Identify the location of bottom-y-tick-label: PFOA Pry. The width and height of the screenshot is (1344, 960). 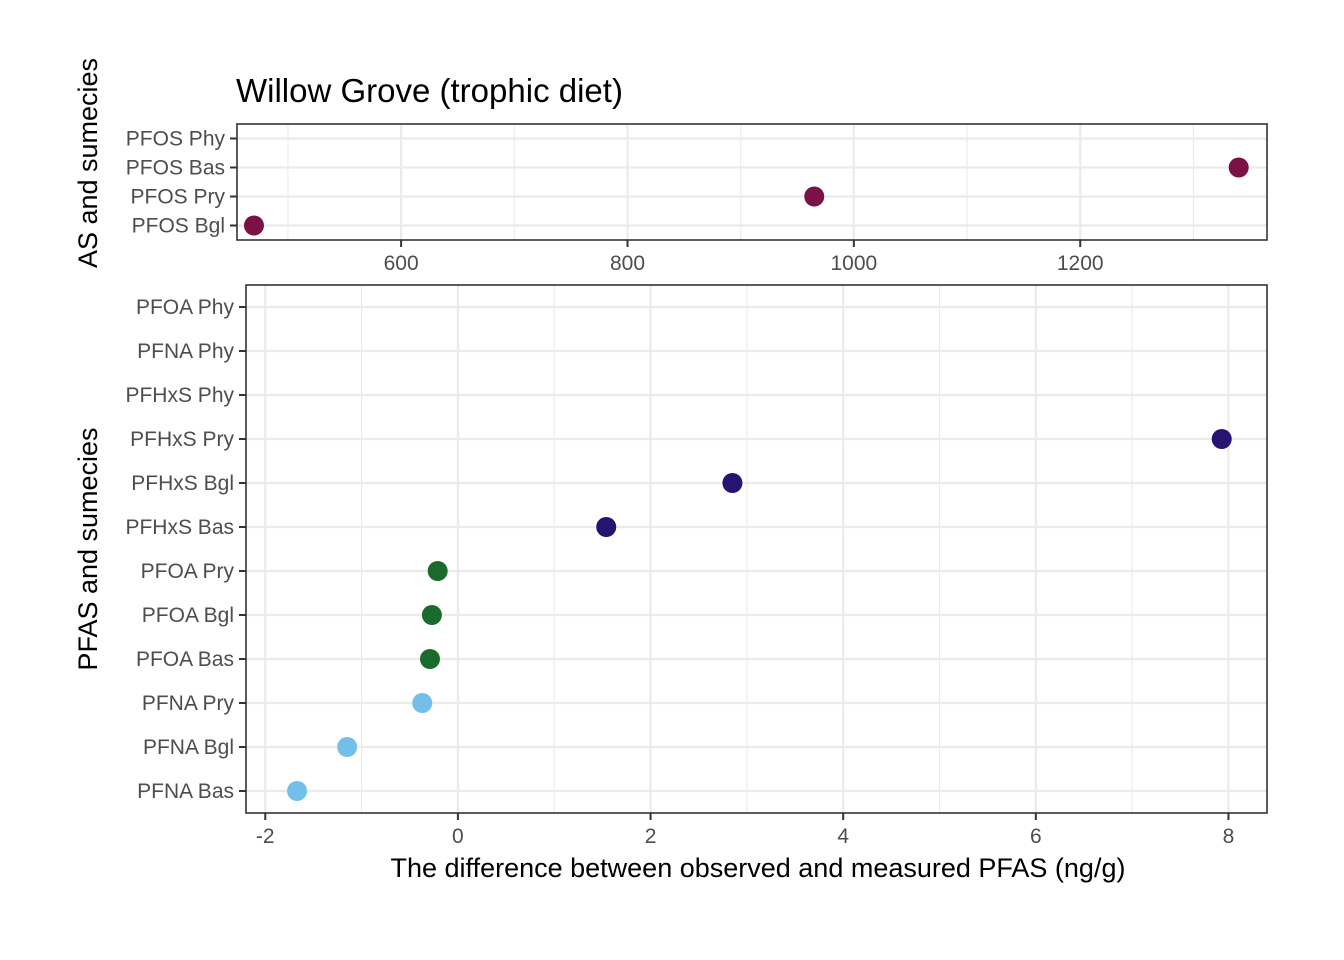
(188, 571).